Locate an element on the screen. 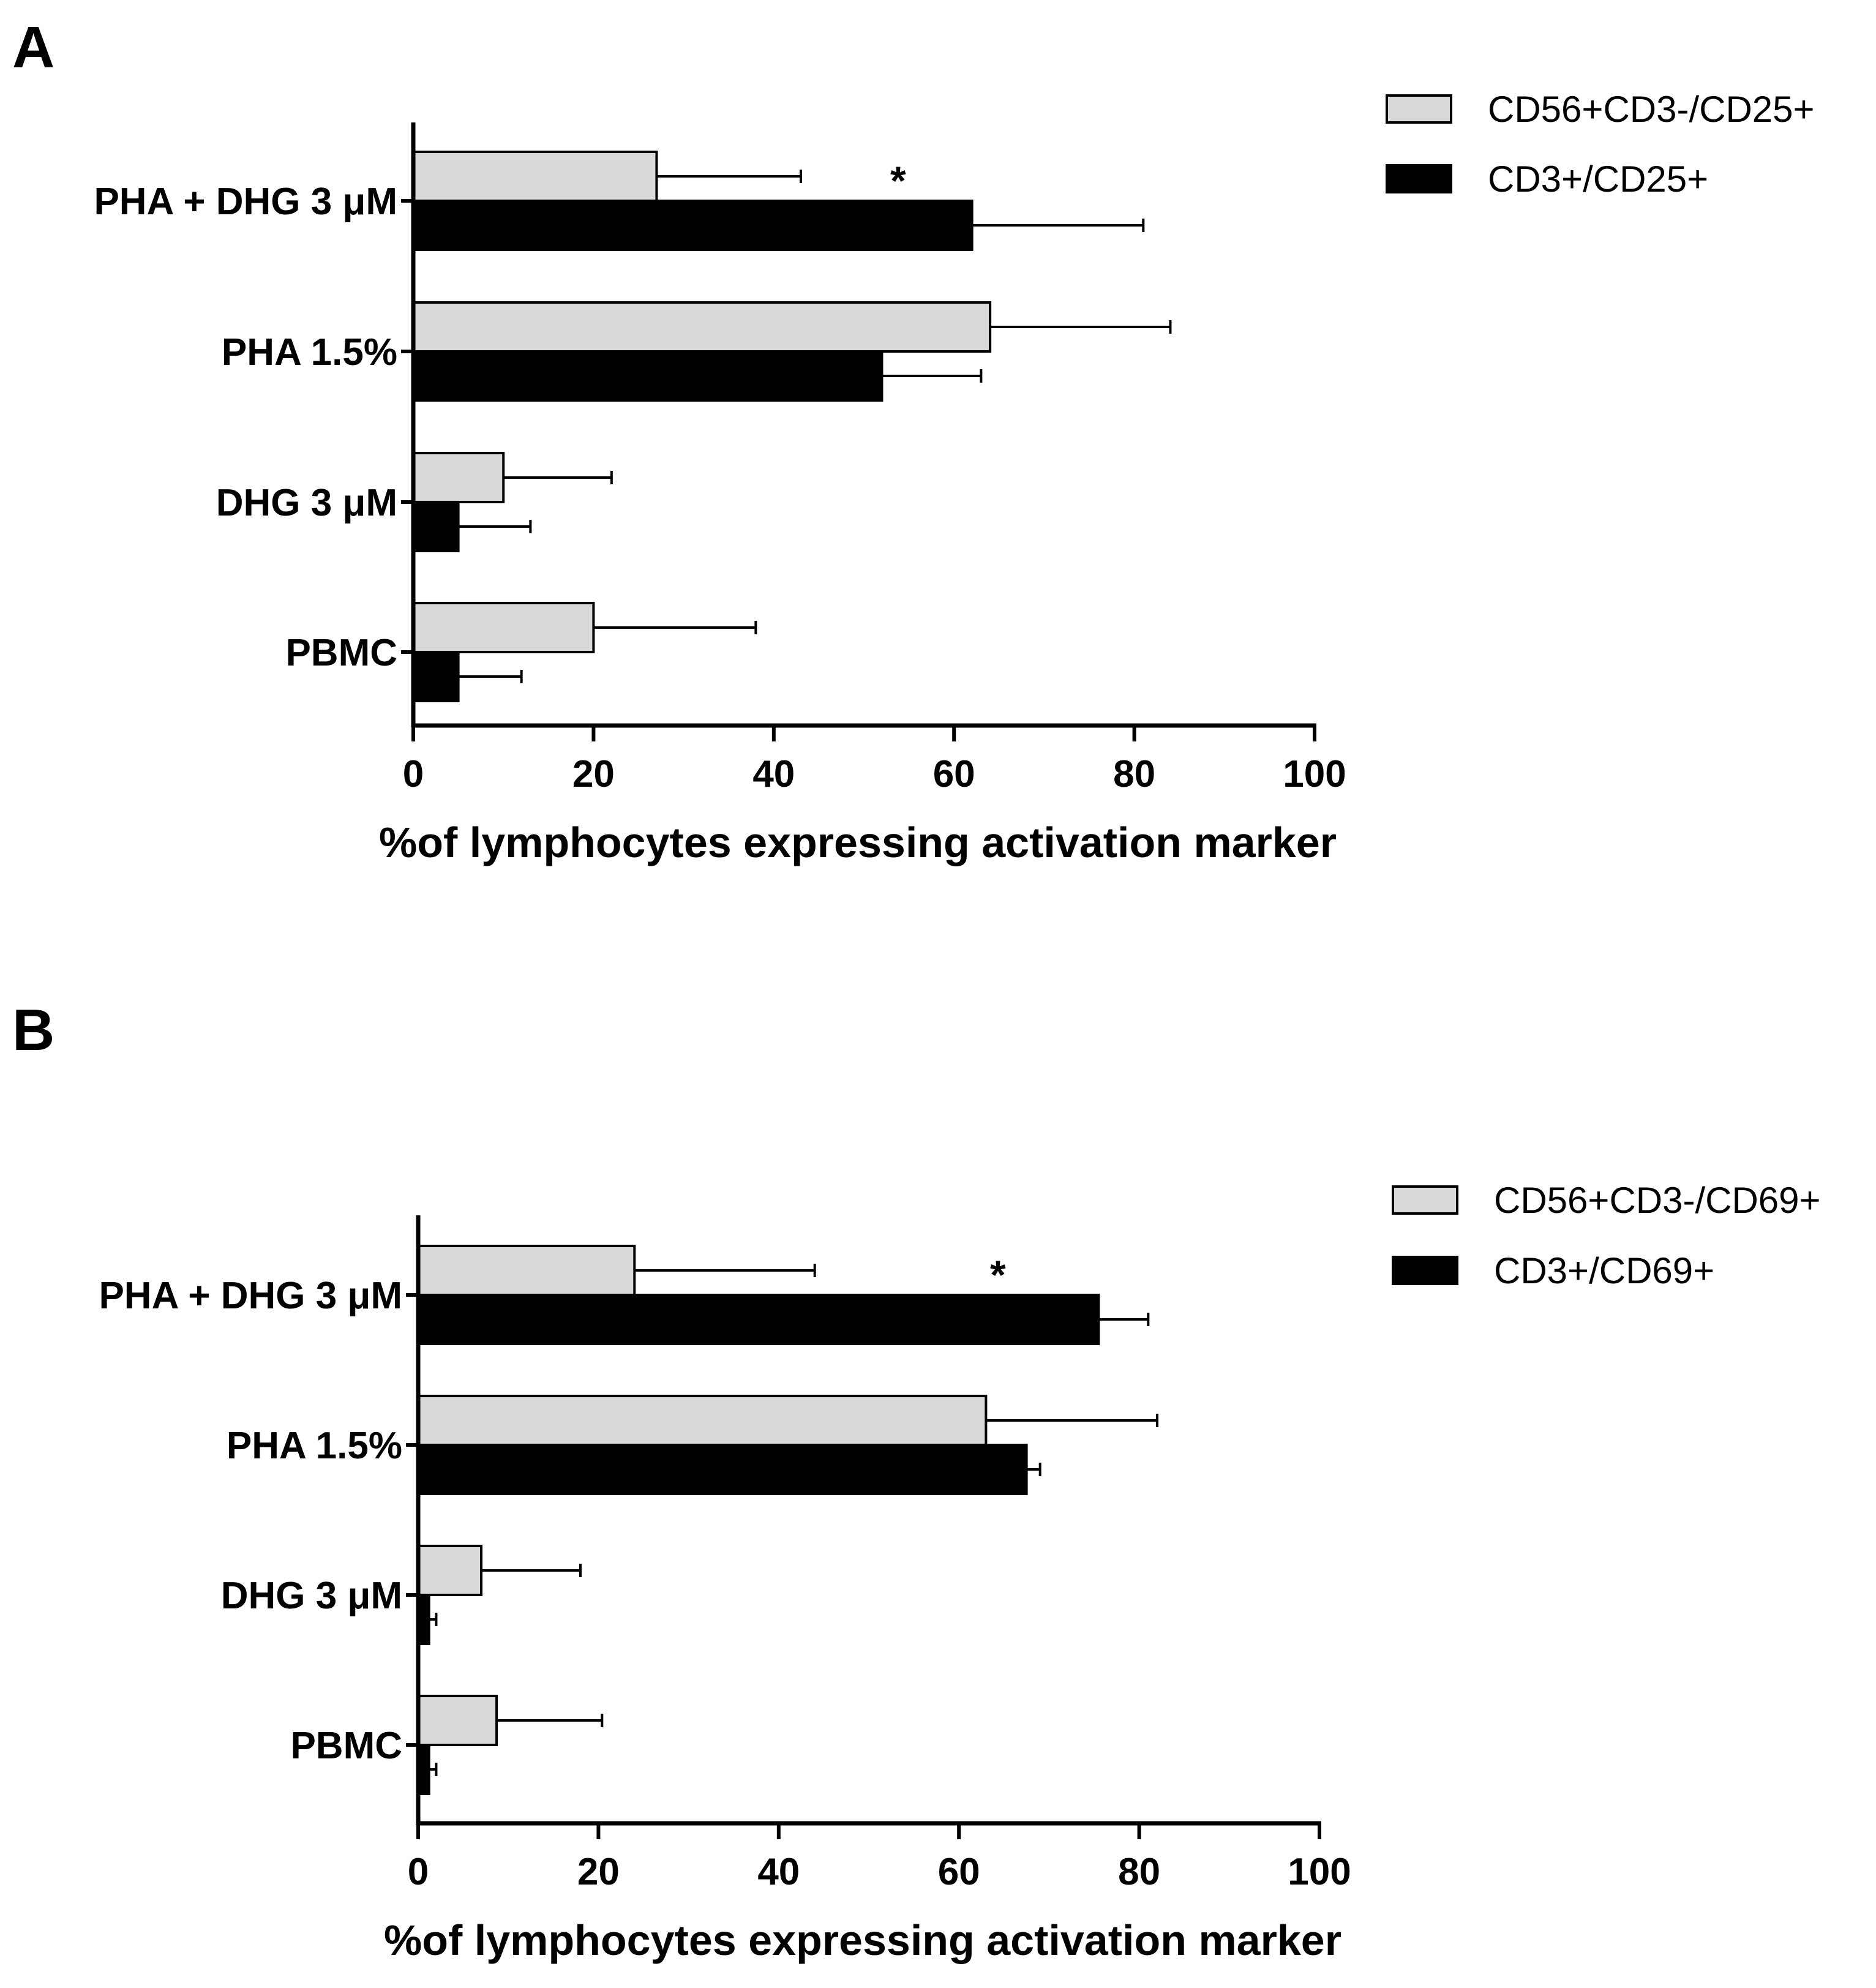  legend-label: CD56+CD3-/CD69+ is located at coordinates (1657, 1200).